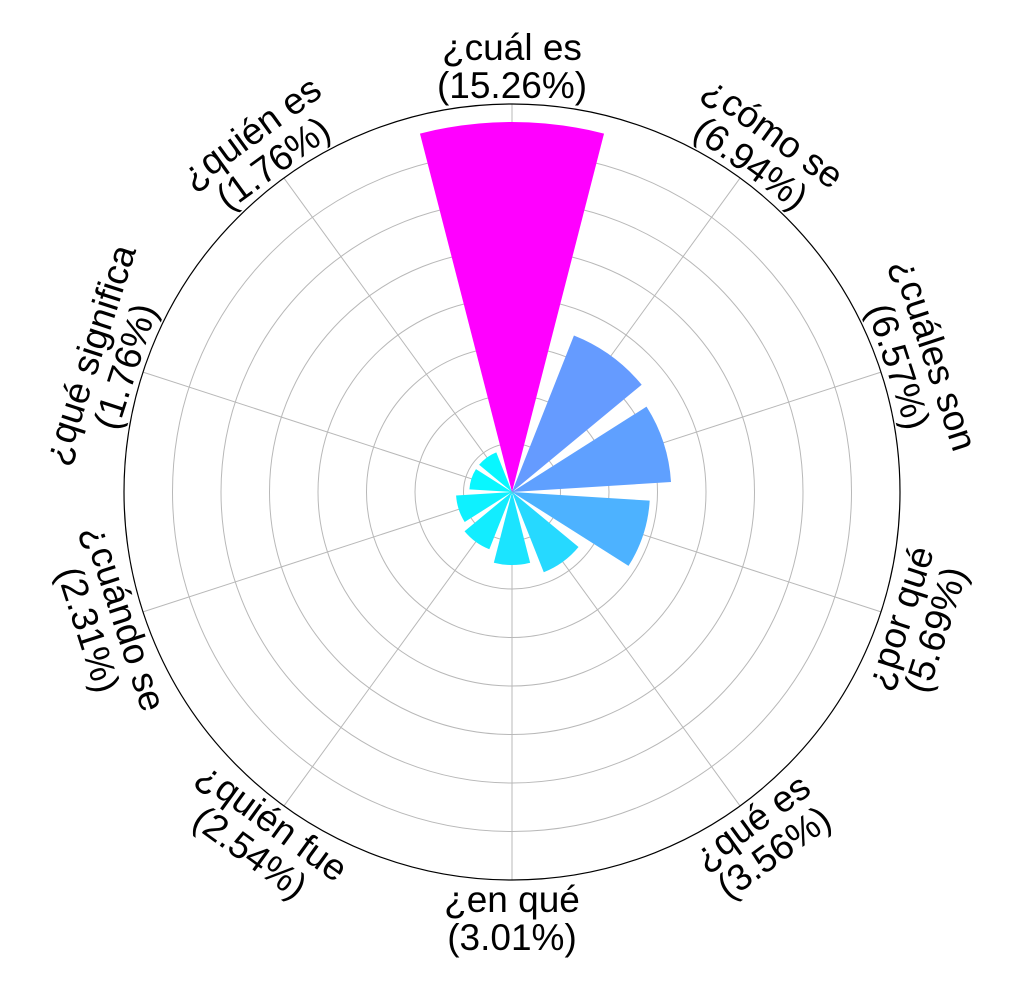 This screenshot has width=1017, height=994. Describe the element at coordinates (271, 830) in the screenshot. I see `category-label-7: ¿quién fue(2.54%)` at that location.